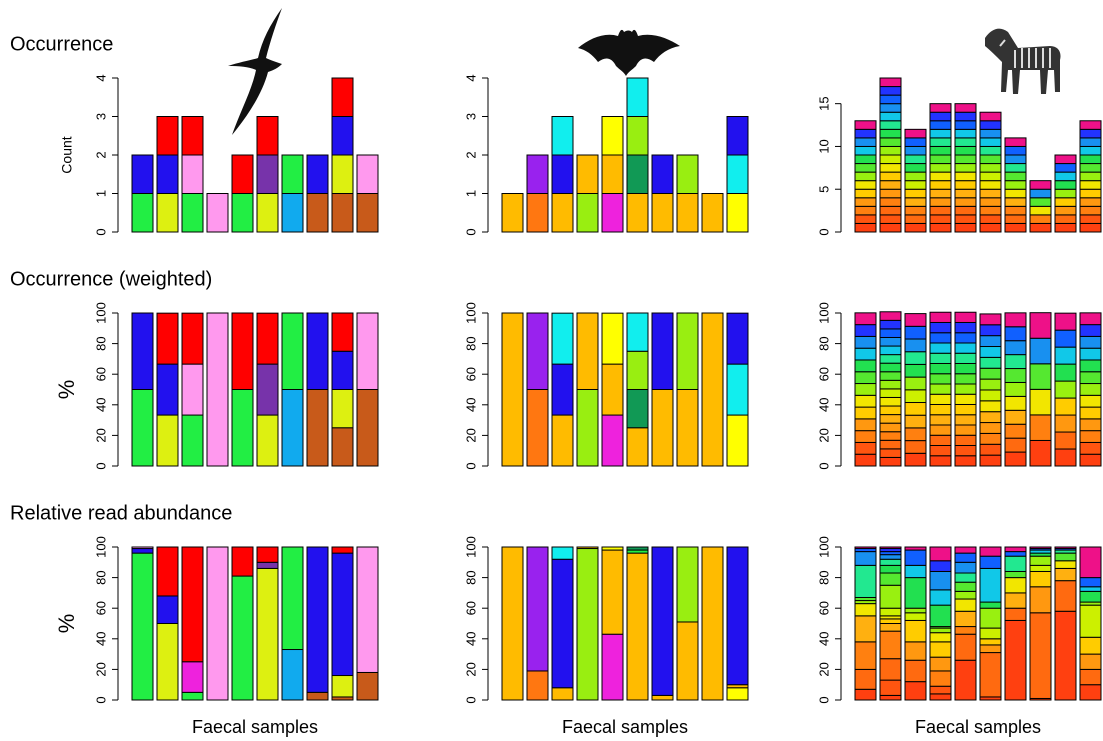 The image size is (1103, 741). What do you see at coordinates (470, 405) in the screenshot?
I see `y-tick-label: 40` at bounding box center [470, 405].